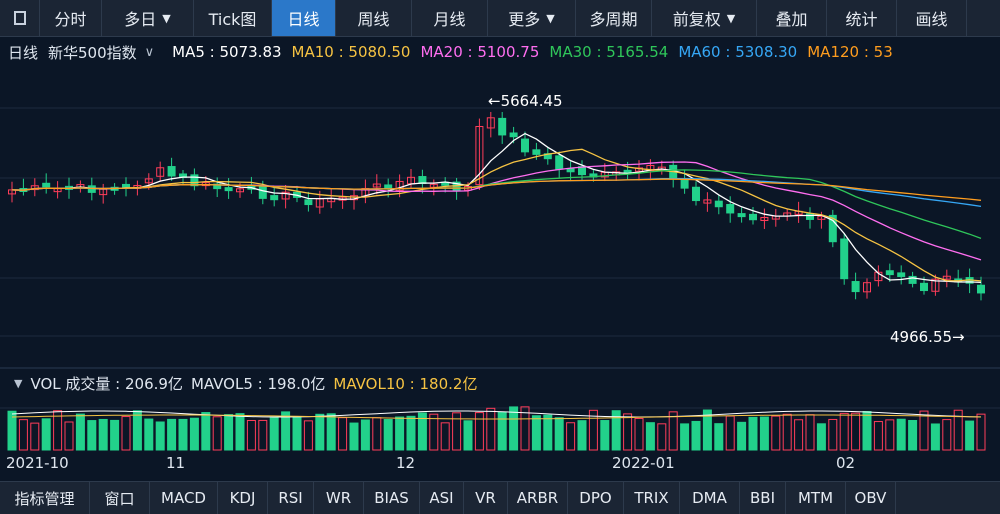 Image resolution: width=1000 pixels, height=514 pixels. What do you see at coordinates (652, 498) in the screenshot?
I see `indicator-tab: TRIX` at bounding box center [652, 498].